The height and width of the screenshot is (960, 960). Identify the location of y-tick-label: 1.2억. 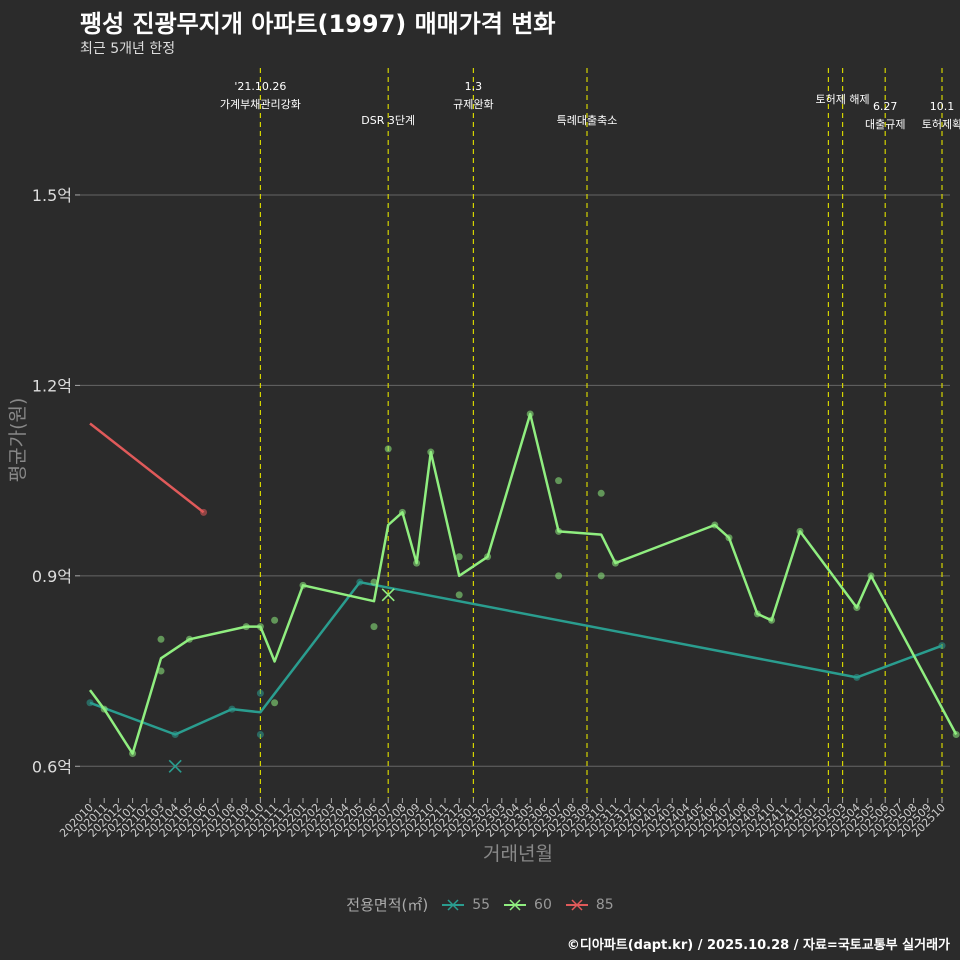
(52, 385).